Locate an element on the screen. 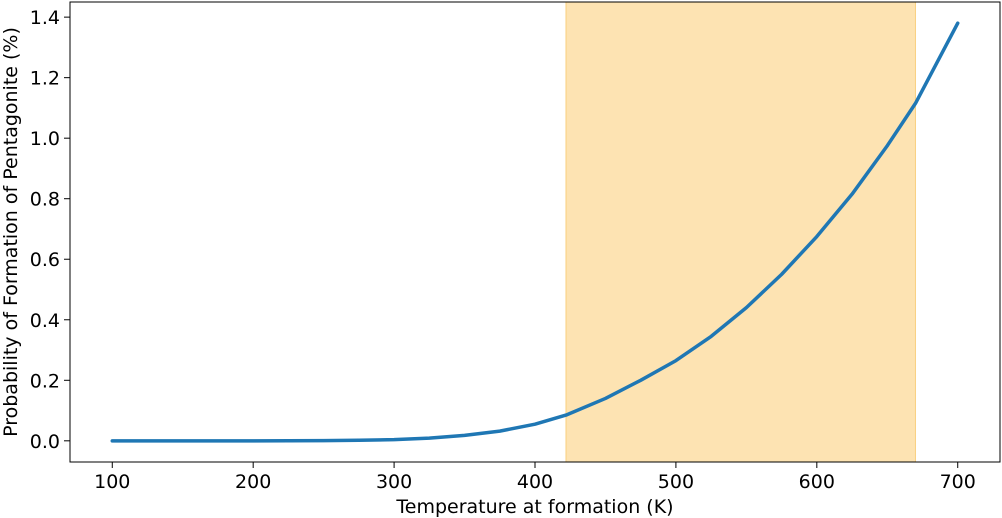  x-ticks: 100 200 300 400 500 600 700 is located at coordinates (535, 477).